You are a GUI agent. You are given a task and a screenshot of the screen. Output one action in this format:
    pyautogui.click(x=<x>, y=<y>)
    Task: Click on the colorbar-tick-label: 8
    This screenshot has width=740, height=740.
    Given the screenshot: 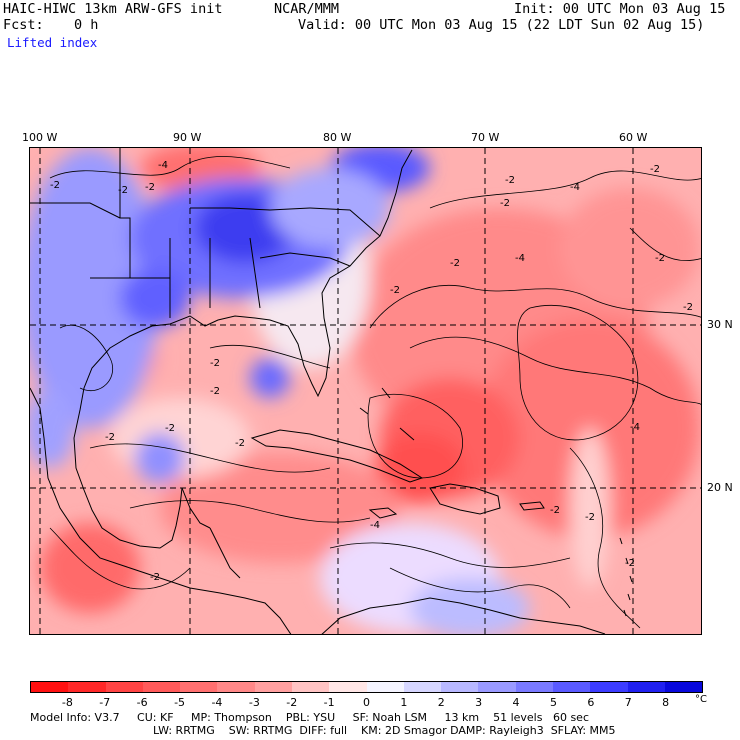 What is the action you would take?
    pyautogui.click(x=666, y=702)
    